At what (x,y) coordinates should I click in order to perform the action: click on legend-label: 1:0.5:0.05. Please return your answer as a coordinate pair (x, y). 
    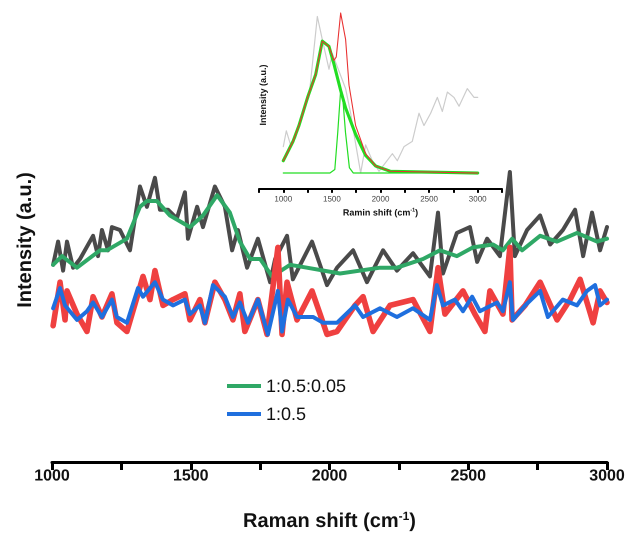
    Looking at the image, I should click on (306, 386).